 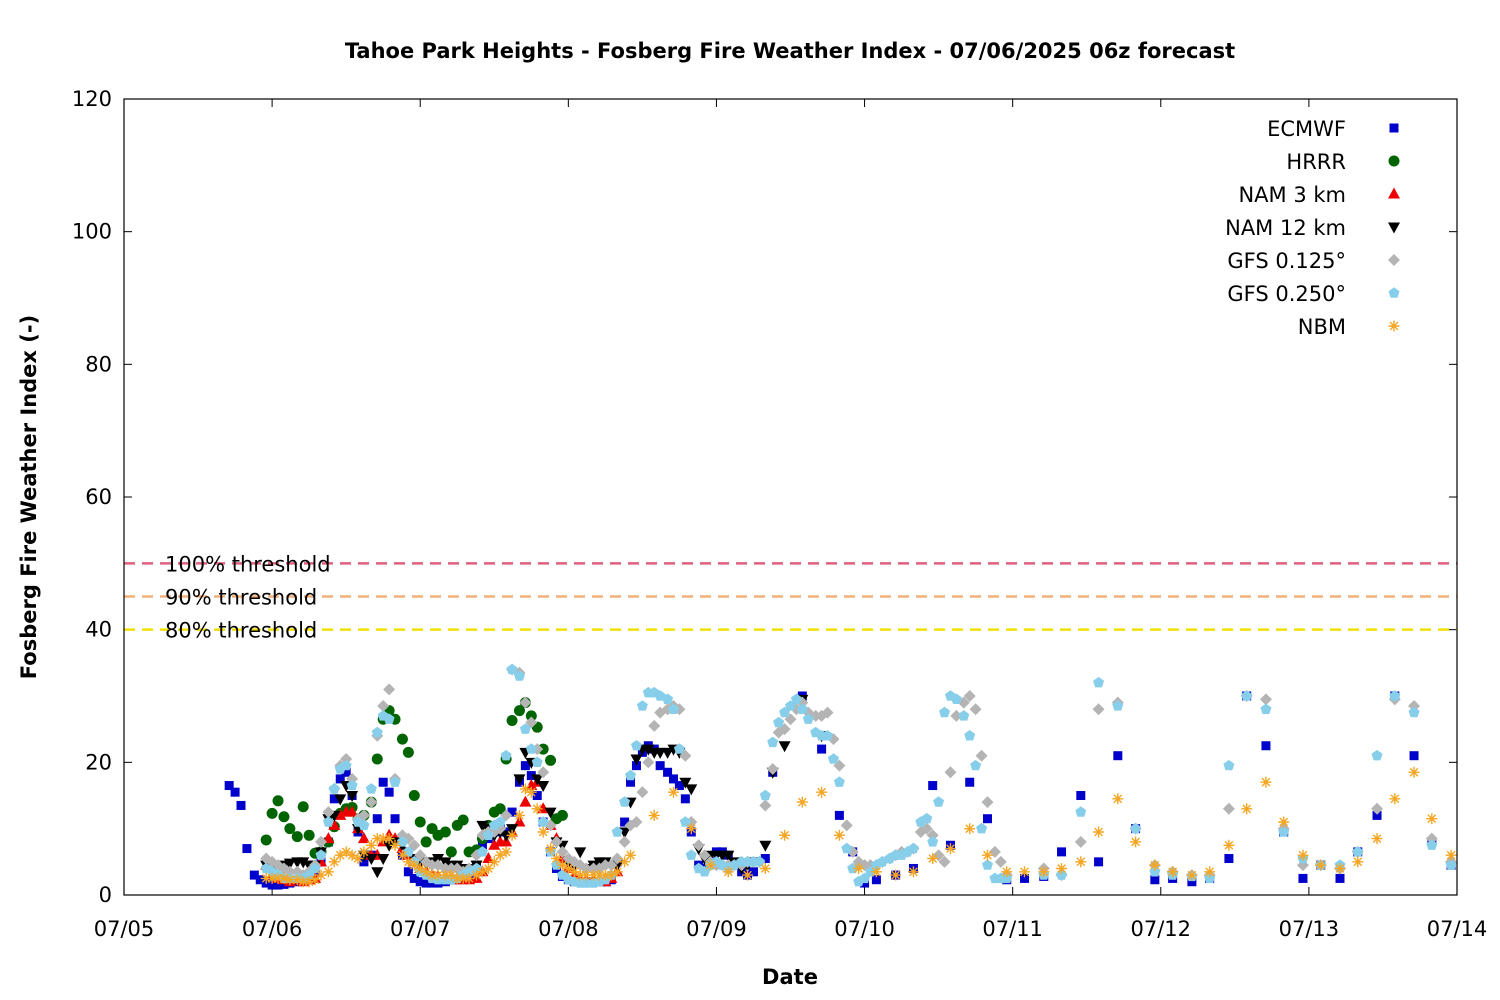 What do you see at coordinates (124, 929) in the screenshot?
I see `x-tick-label: 07/05` at bounding box center [124, 929].